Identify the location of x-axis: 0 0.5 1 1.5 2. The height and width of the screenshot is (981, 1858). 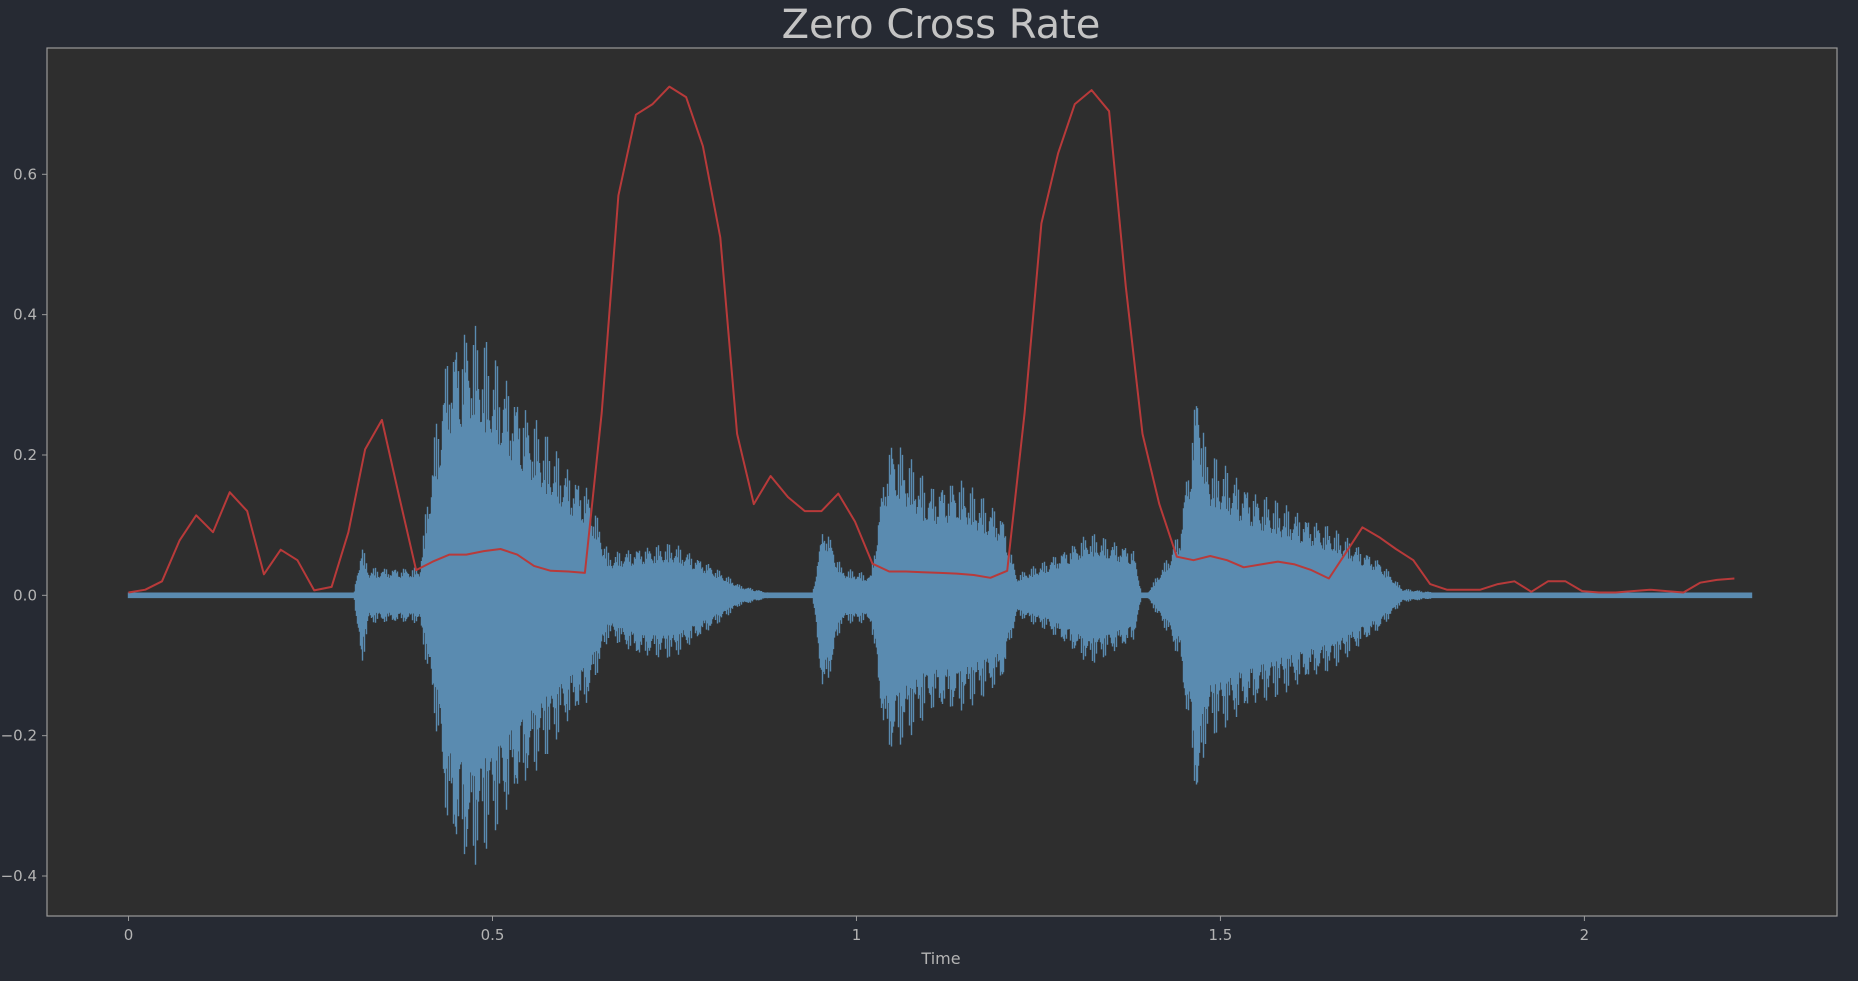
(856, 930).